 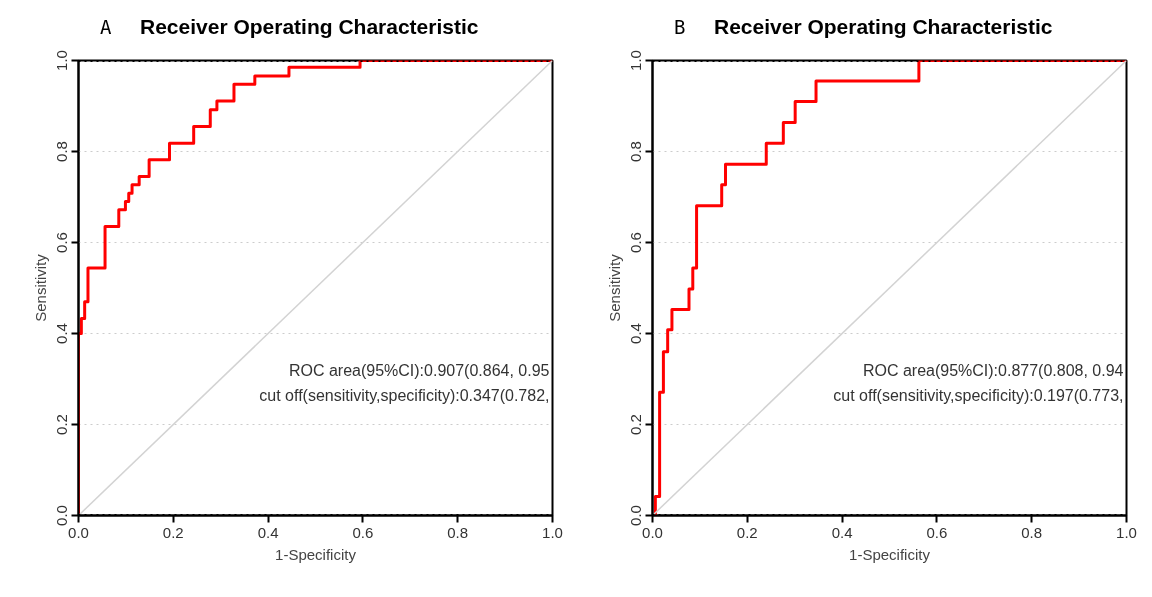 I want to click on annotation: ROC area(95%CI):0.907(0.864, 0.95, so click(x=419, y=370).